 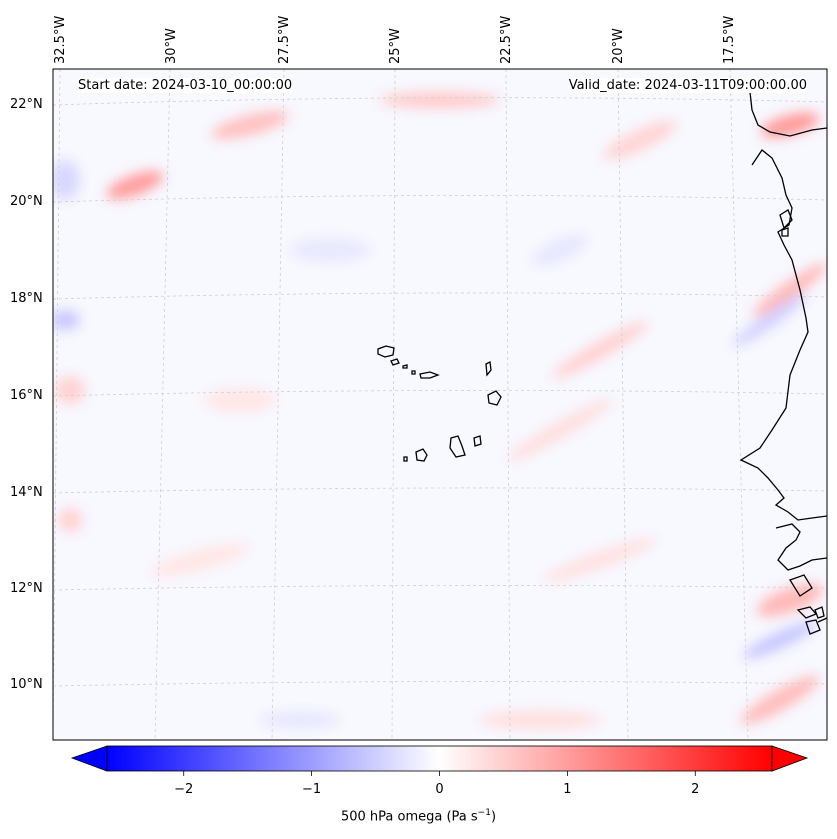 What do you see at coordinates (312, 789) in the screenshot?
I see `colorbar-tick-label: −1` at bounding box center [312, 789].